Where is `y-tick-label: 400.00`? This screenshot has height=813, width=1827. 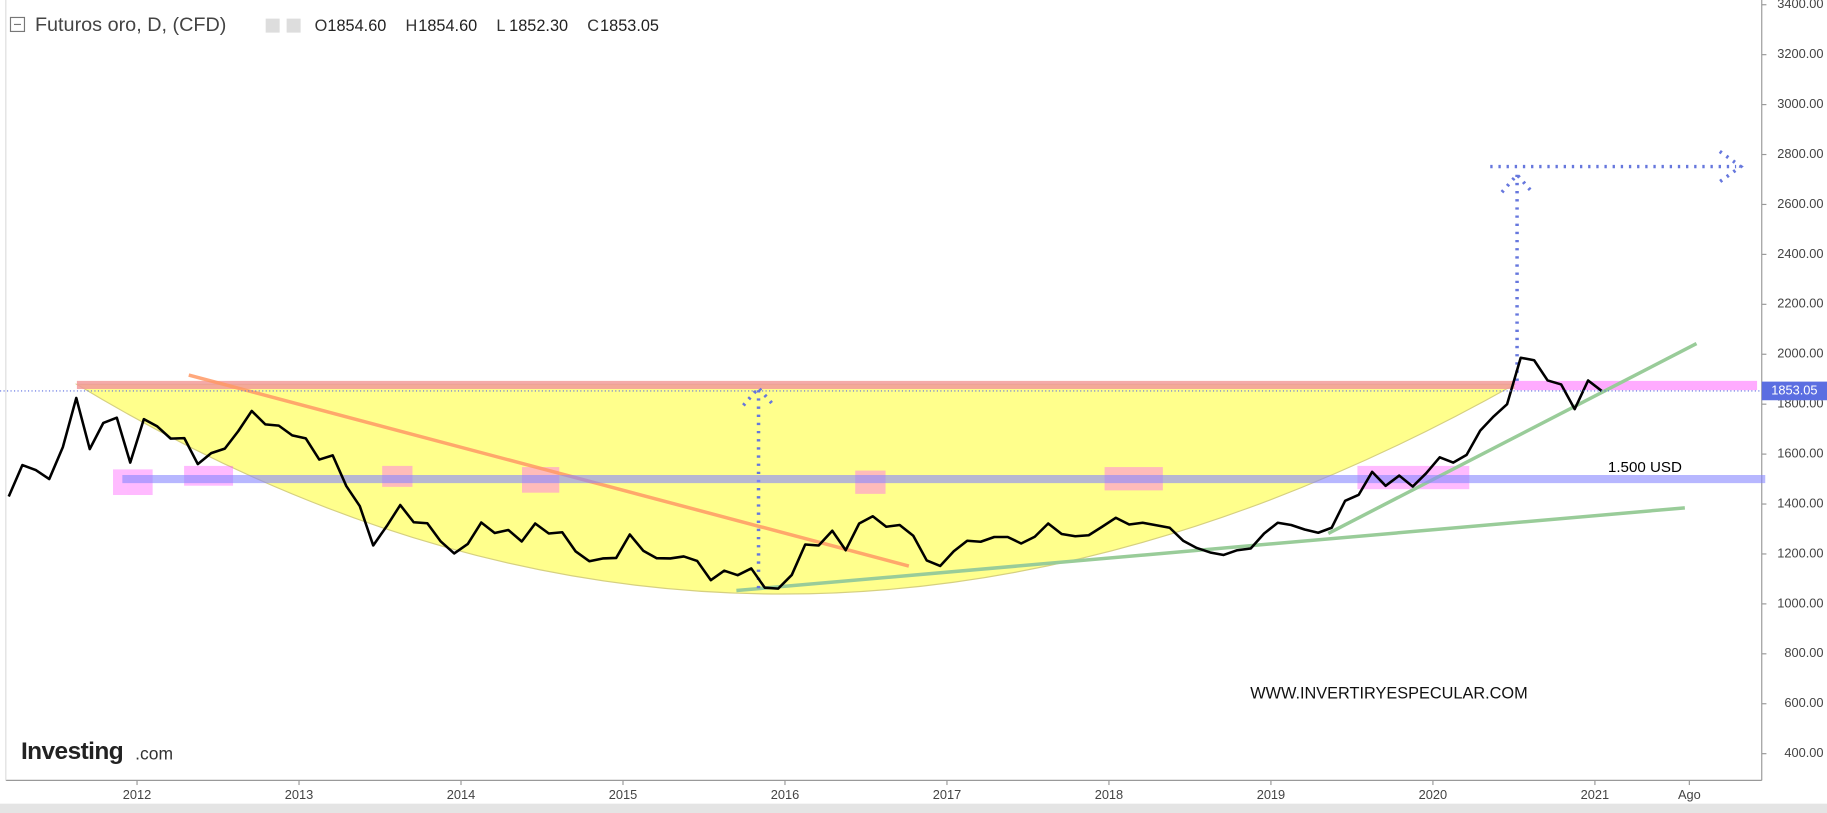
y-tick-label: 400.00 is located at coordinates (1803, 752).